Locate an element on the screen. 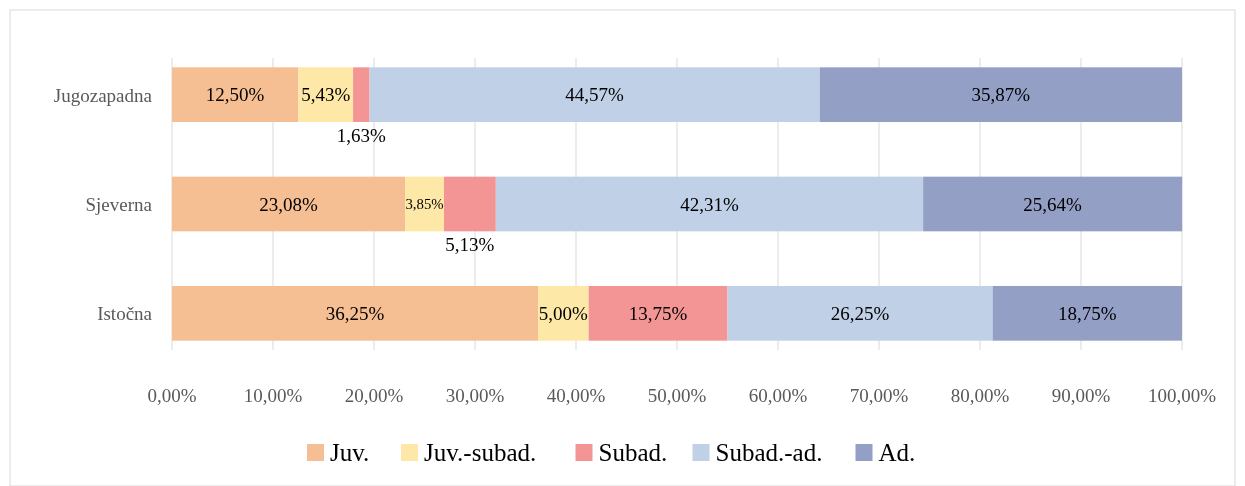  x-tick-label: 60,00% is located at coordinates (778, 395).